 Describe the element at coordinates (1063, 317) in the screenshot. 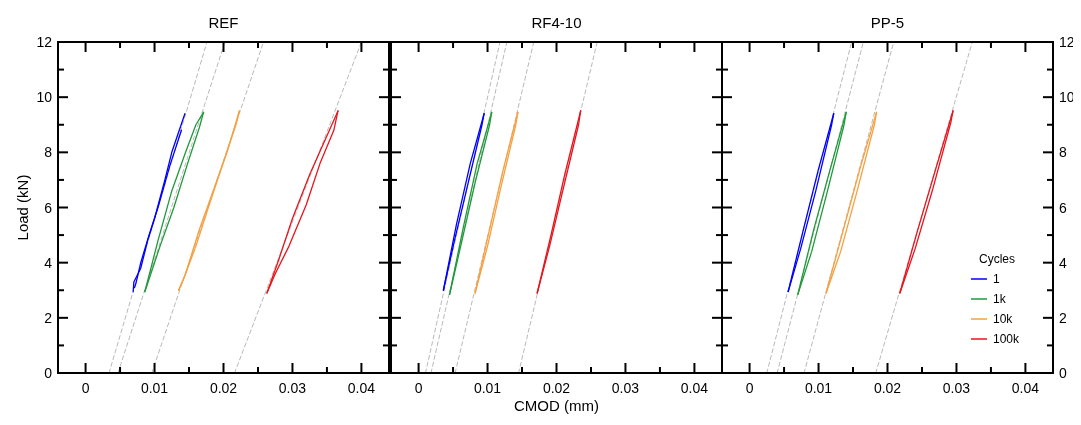

I see `y2-tick-label: 2` at that location.